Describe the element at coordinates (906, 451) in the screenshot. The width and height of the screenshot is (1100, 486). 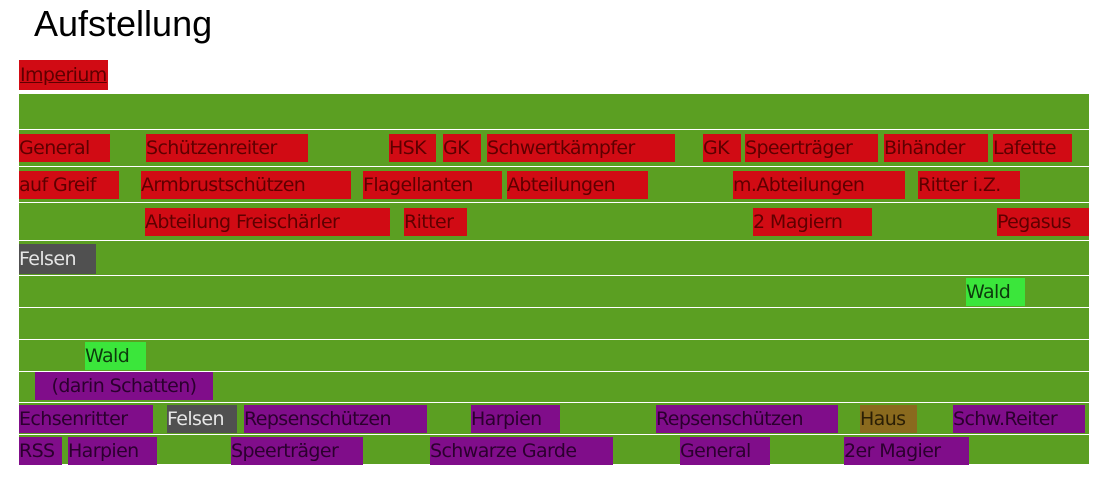
I see `unit-2er-magier: 2er Magier` at that location.